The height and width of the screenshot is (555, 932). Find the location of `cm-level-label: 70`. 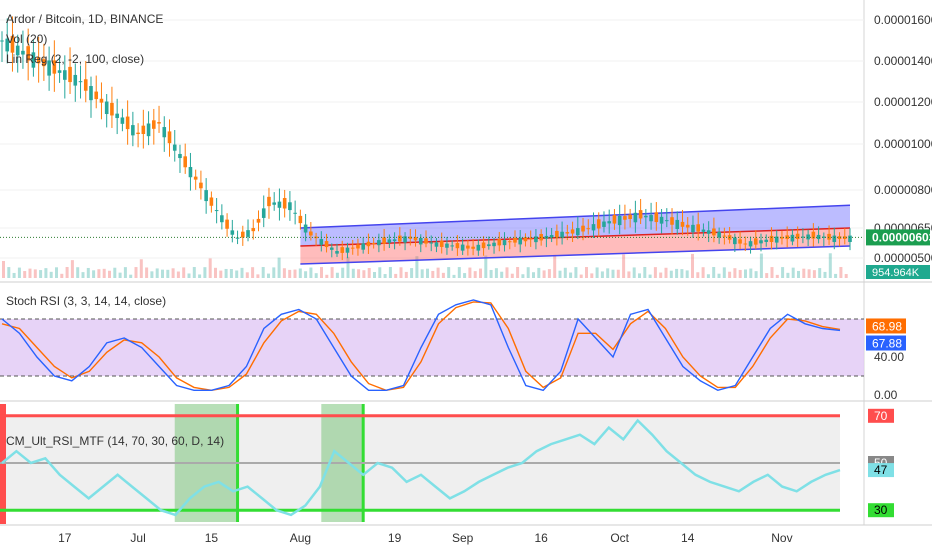

cm-level-label: 70 is located at coordinates (881, 416).